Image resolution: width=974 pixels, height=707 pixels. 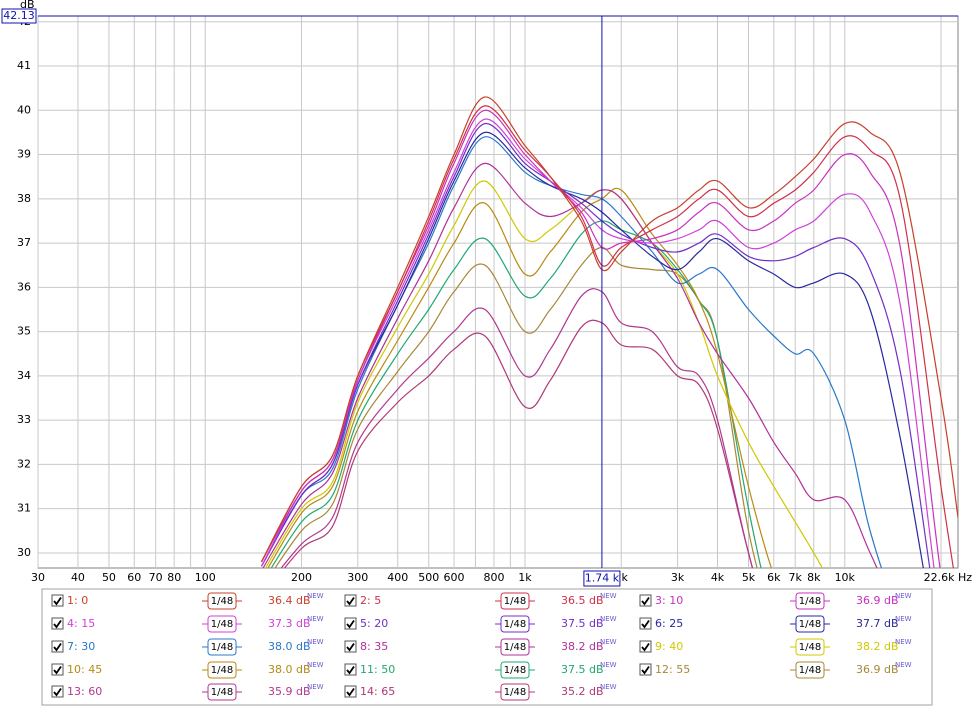 What do you see at coordinates (77, 600) in the screenshot?
I see `legend-name: 1: 0` at bounding box center [77, 600].